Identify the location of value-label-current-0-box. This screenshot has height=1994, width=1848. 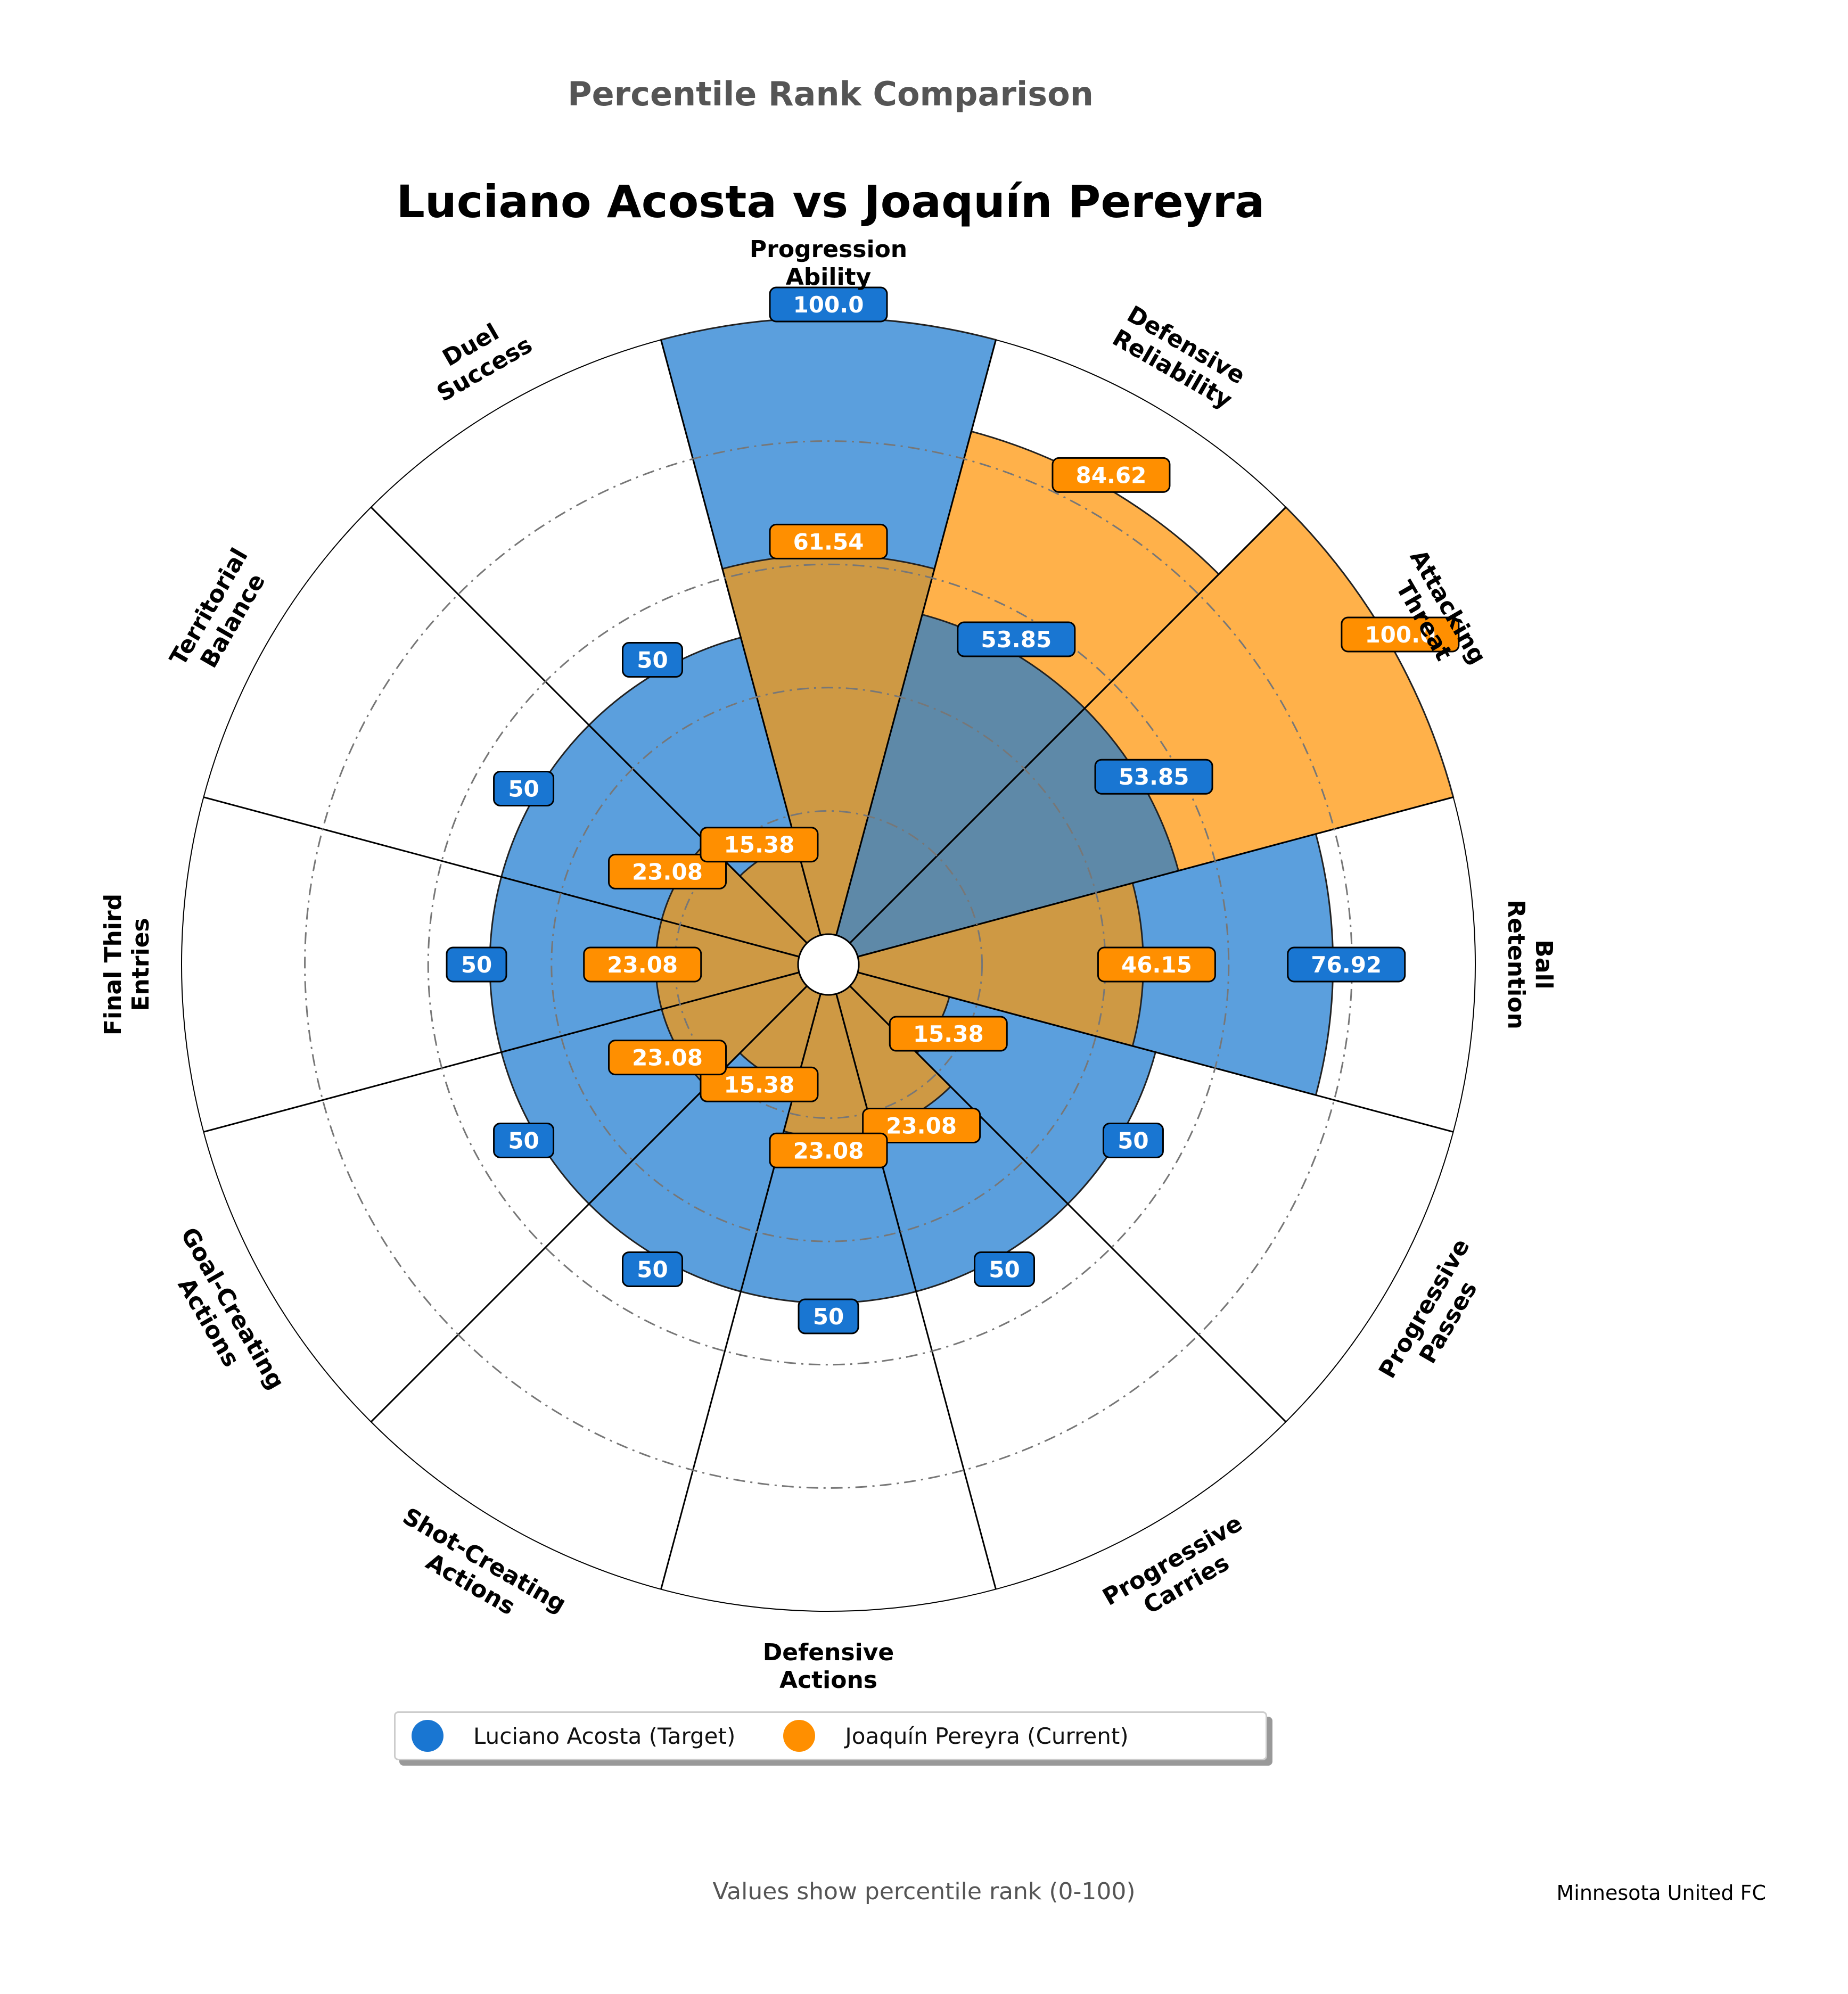
(828, 541).